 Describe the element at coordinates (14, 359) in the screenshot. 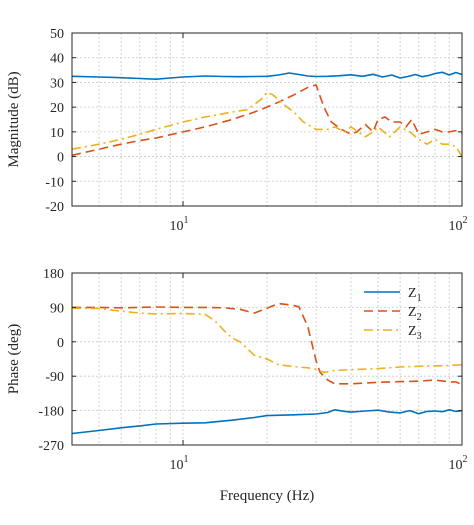

I see `y-axis-title: Phase (deg)` at that location.